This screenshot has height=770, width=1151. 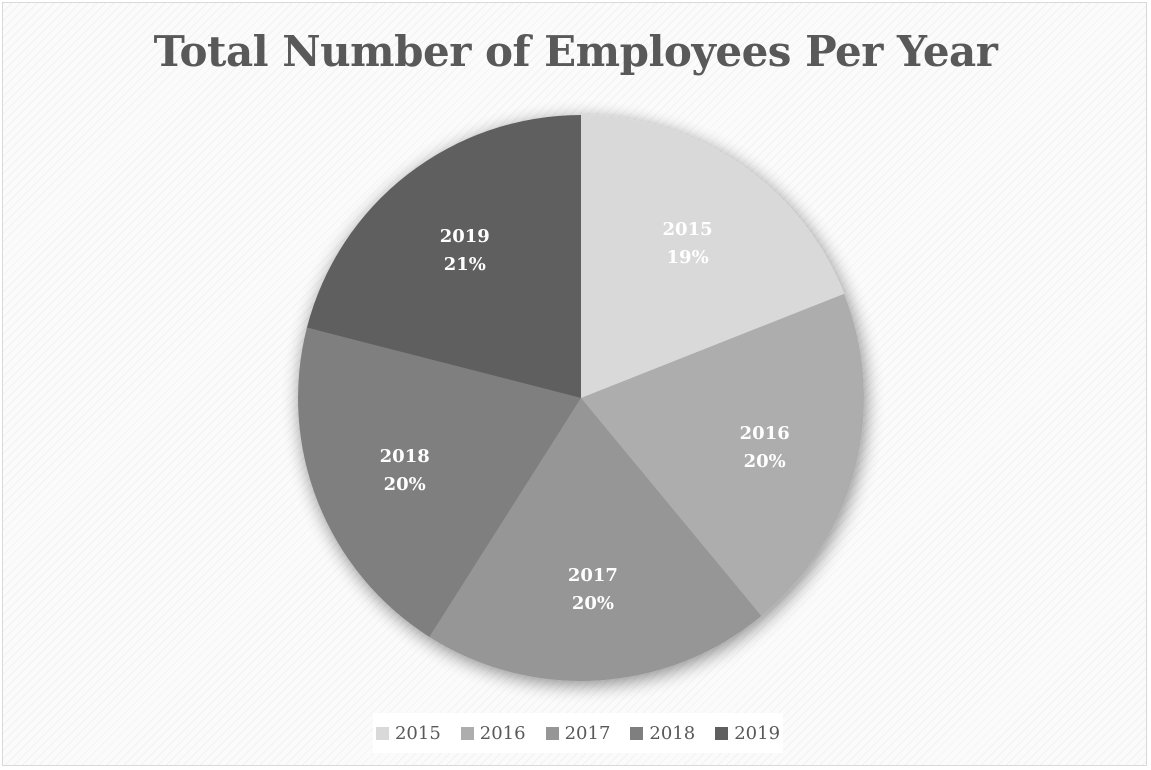 What do you see at coordinates (439, 482) in the screenshot?
I see `pie-slice-2018` at bounding box center [439, 482].